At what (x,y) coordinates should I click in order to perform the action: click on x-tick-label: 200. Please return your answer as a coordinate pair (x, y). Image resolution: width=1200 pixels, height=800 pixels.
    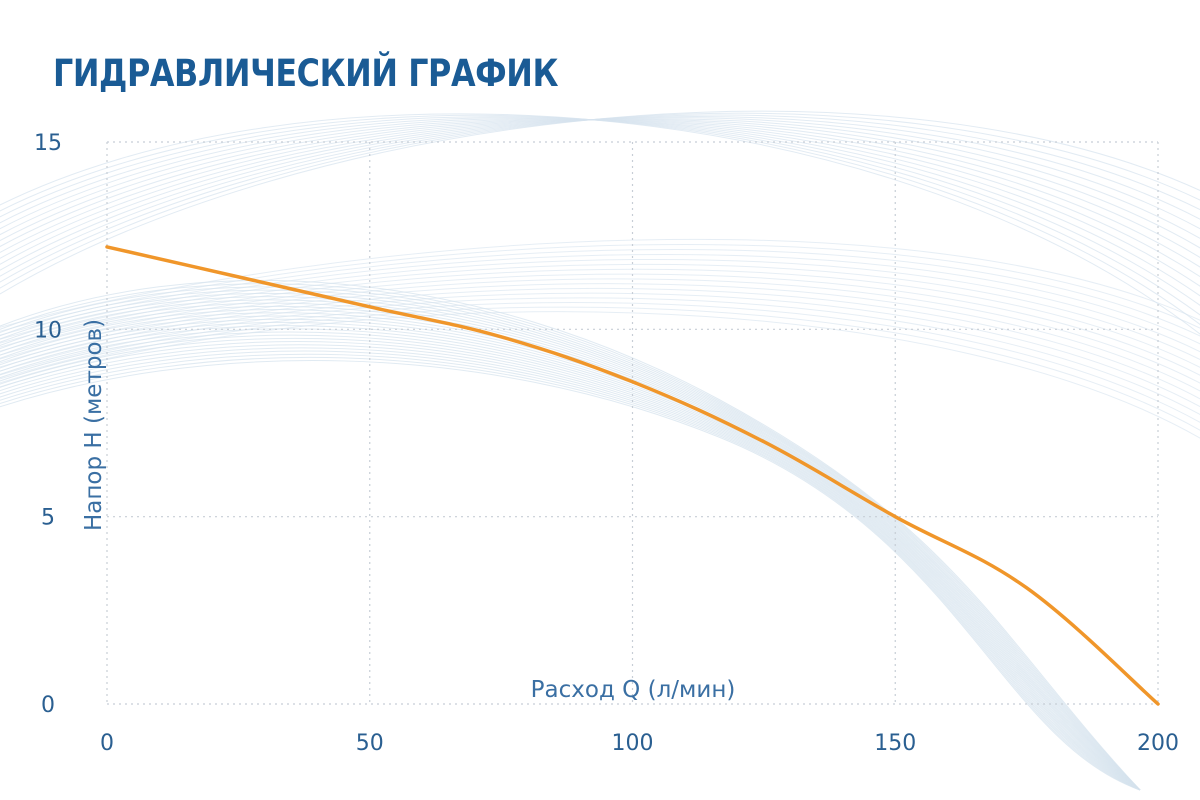
    Looking at the image, I should click on (1158, 743).